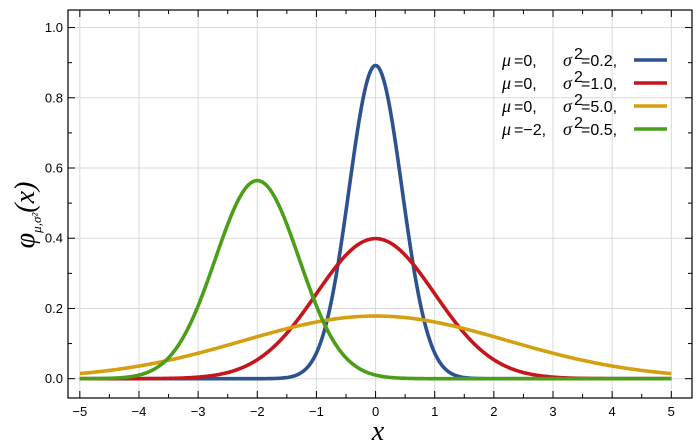 This screenshot has height=447, width=700. Describe the element at coordinates (139, 411) in the screenshot. I see `x-tick-label: −4` at that location.